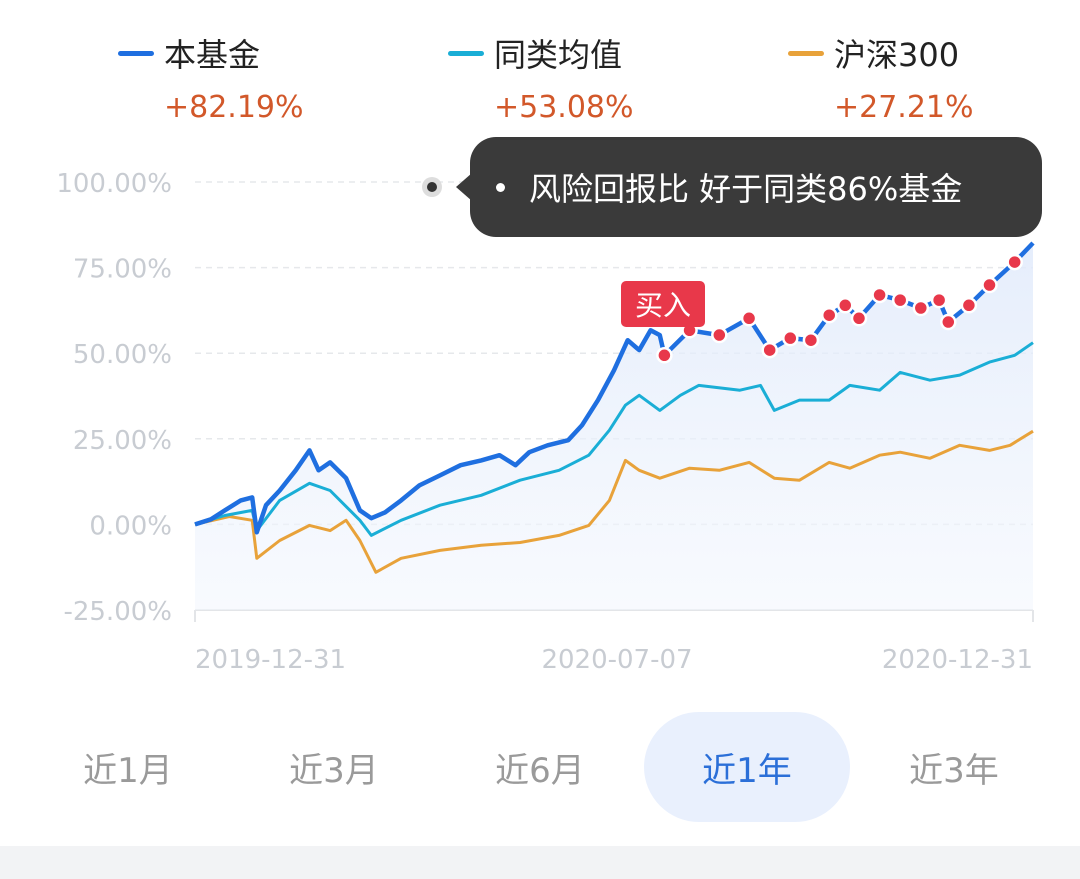 Image resolution: width=1080 pixels, height=879 pixels. Describe the element at coordinates (663, 304) in the screenshot. I see `buy-marker-label: 买入` at that location.